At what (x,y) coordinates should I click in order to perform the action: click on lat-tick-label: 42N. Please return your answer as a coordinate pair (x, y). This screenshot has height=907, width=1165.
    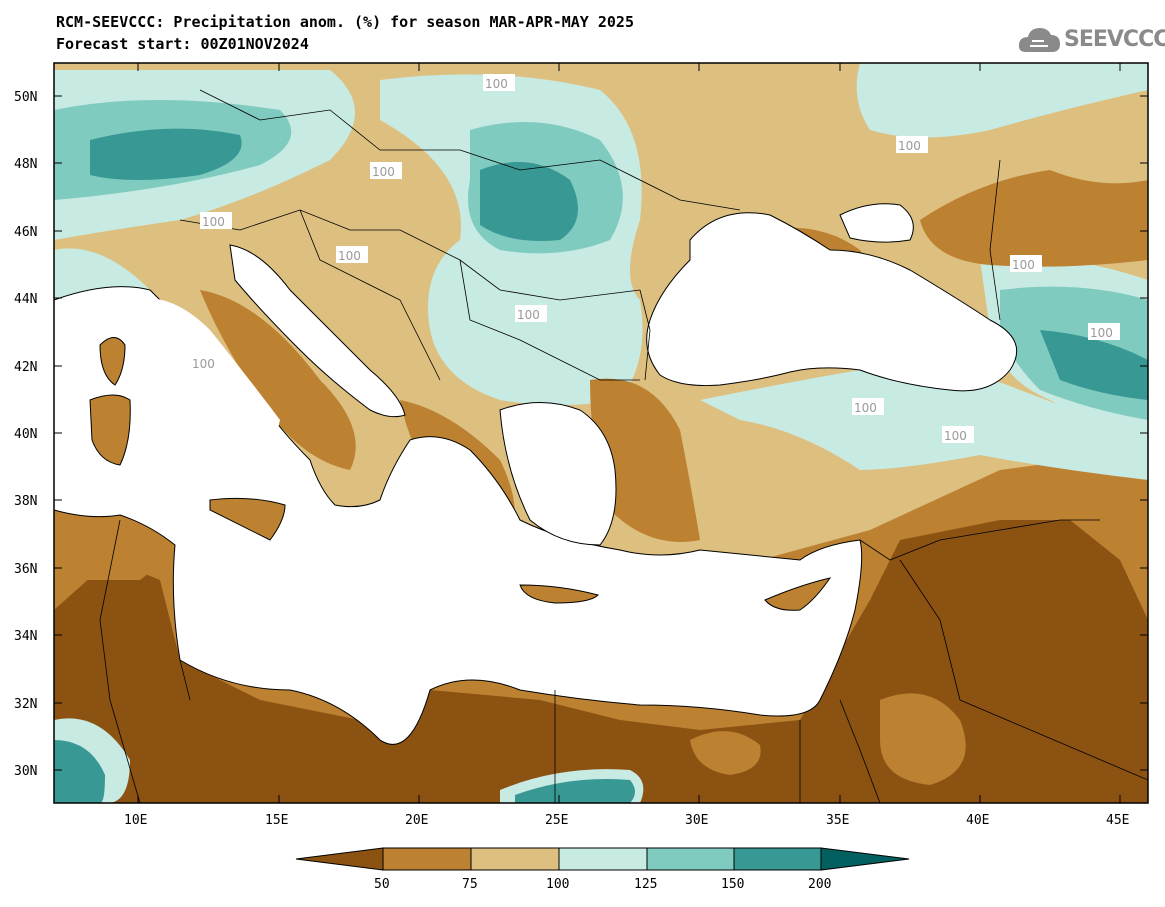
    Looking at the image, I should click on (25, 367).